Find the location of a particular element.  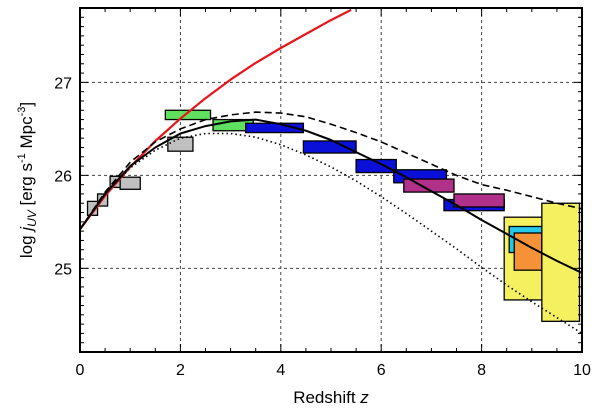

y-tick-label: 27 is located at coordinates (63, 83).